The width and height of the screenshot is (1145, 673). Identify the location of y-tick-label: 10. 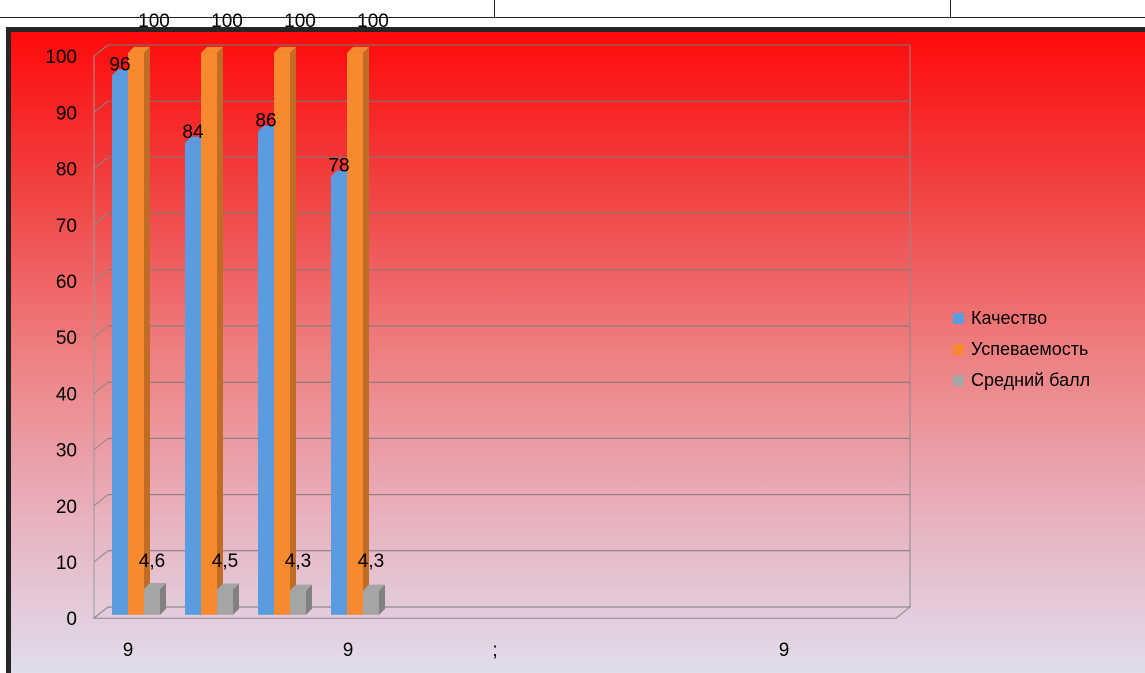
(66, 563).